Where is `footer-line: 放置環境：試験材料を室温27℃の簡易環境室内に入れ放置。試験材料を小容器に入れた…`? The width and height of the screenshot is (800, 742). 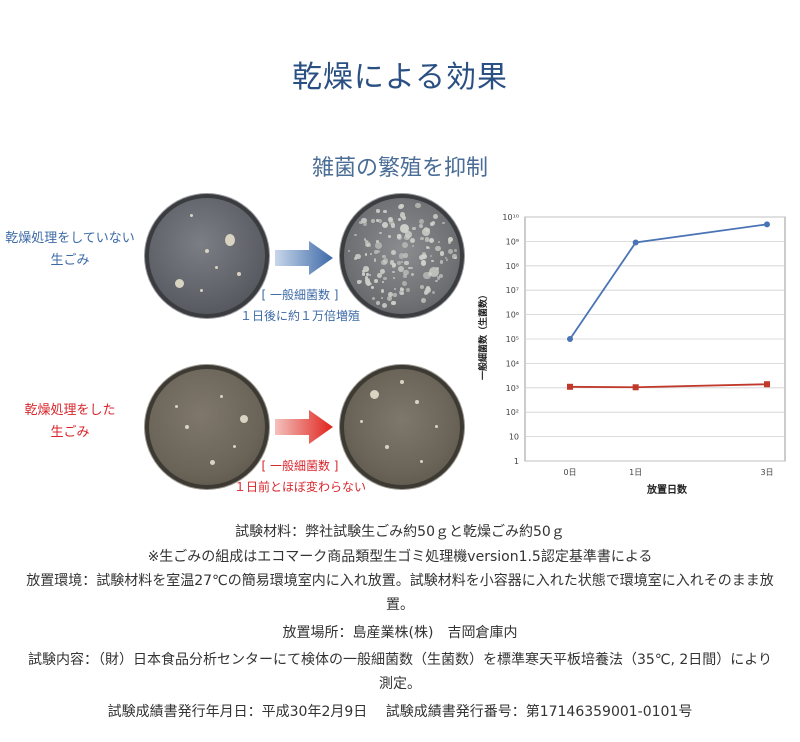 footer-line: 放置環境：試験材料を室温27℃の簡易環境室内に入れ放置。試験材料を小容器に入れた… is located at coordinates (400, 581).